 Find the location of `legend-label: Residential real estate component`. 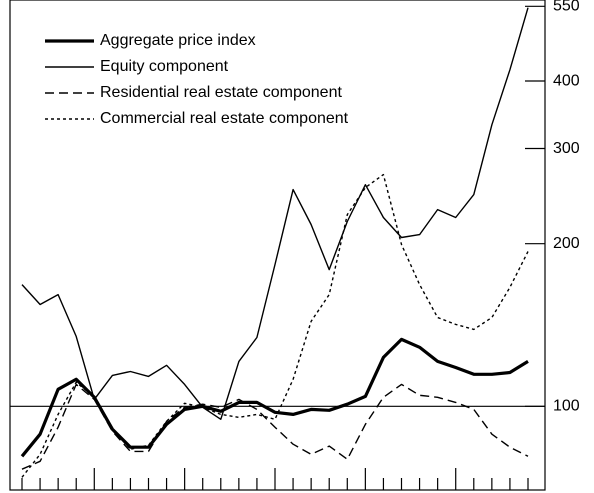

legend-label: Residential real estate component is located at coordinates (221, 92).